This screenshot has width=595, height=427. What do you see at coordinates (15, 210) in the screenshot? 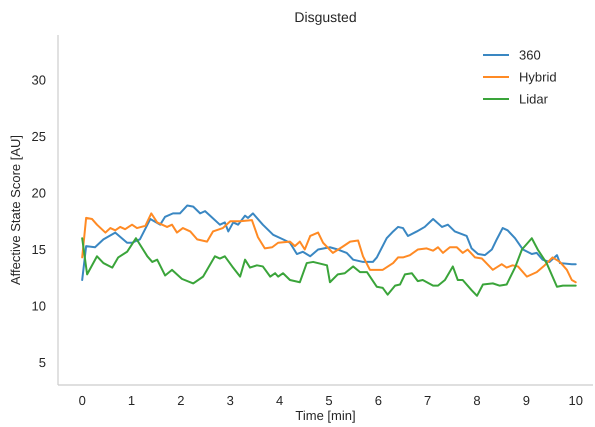
I see `y-axis-title: Affective State Score [AU]` at bounding box center [15, 210].